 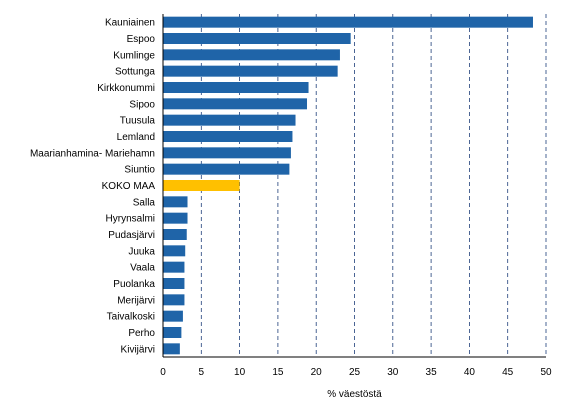 What do you see at coordinates (240, 372) in the screenshot?
I see `x-tick-label: 10` at bounding box center [240, 372].